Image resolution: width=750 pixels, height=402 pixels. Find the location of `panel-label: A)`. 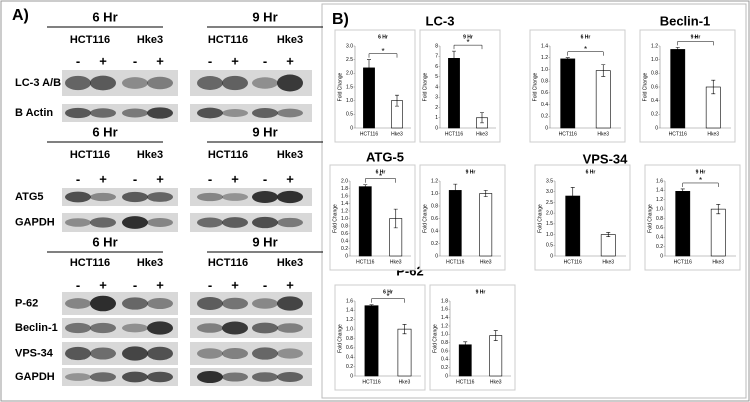

panel-label: A) is located at coordinates (20, 15).